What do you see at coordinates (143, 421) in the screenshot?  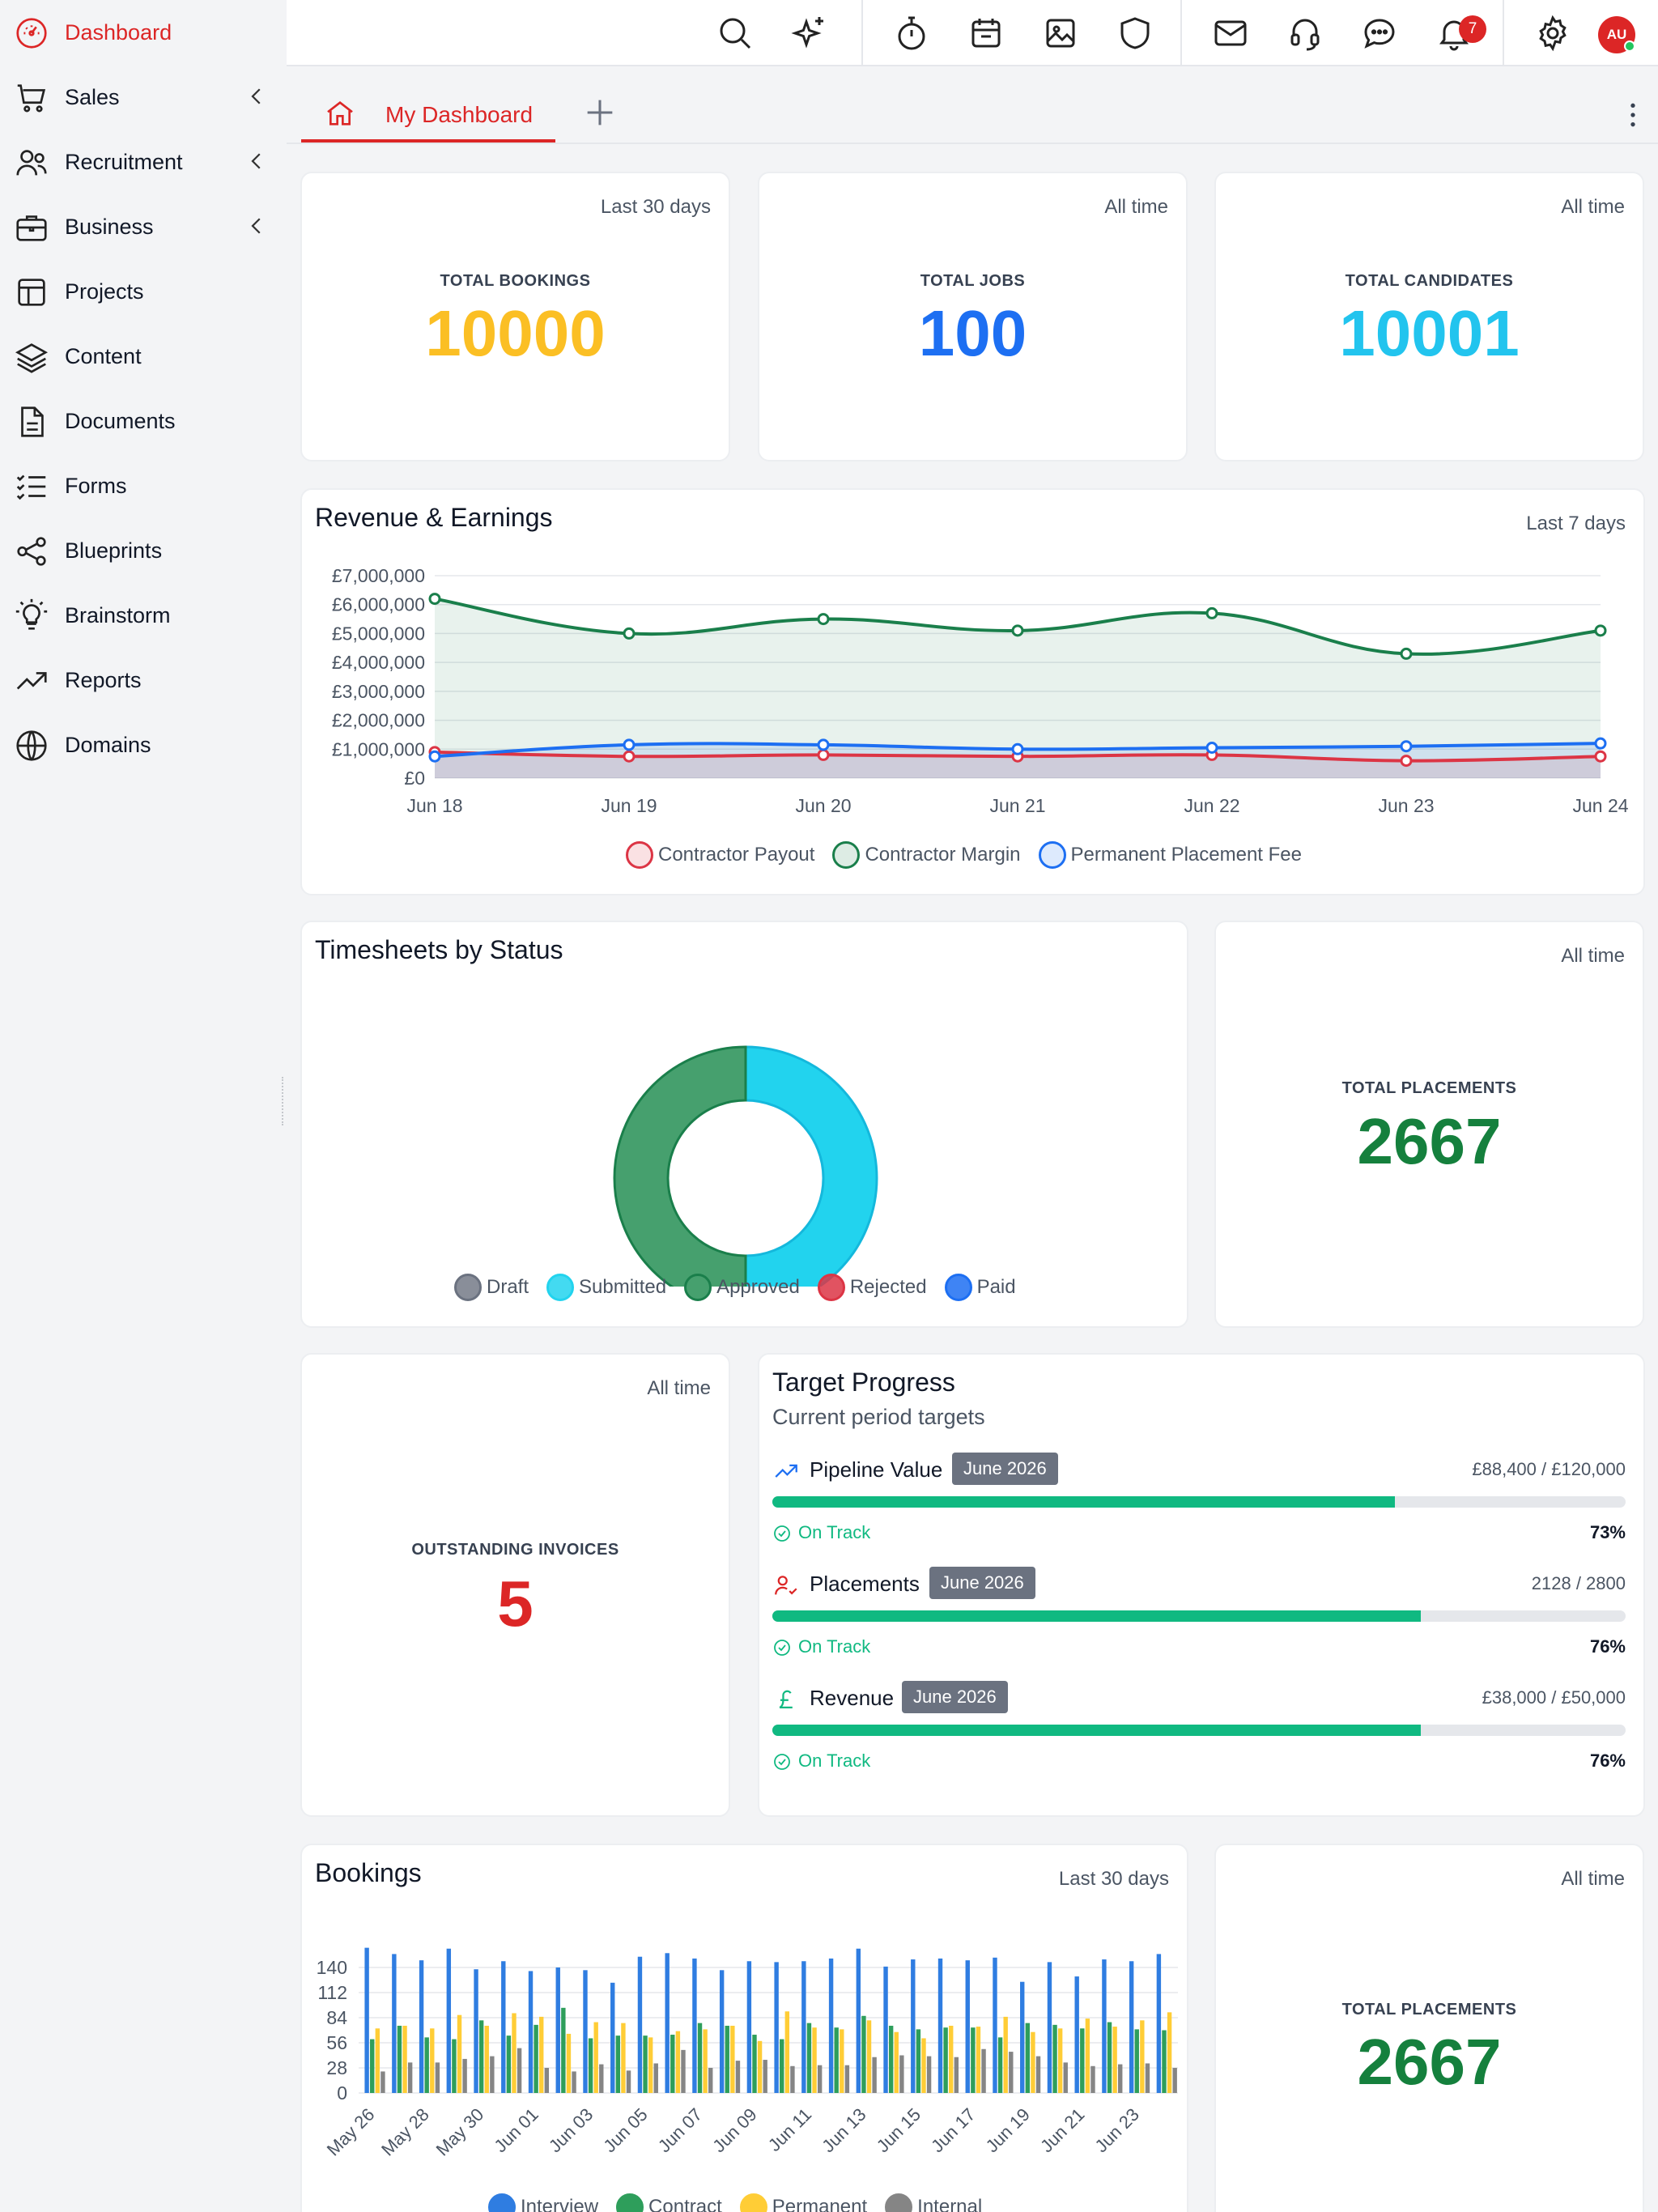 I see `sidebar-item-documents: Documents` at bounding box center [143, 421].